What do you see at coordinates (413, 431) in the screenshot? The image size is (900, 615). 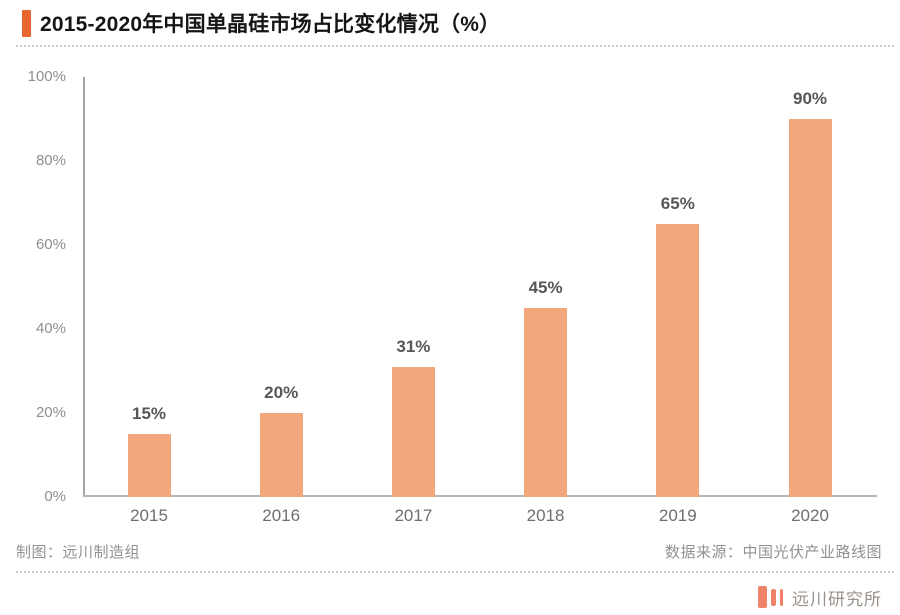 I see `bar-2017` at bounding box center [413, 431].